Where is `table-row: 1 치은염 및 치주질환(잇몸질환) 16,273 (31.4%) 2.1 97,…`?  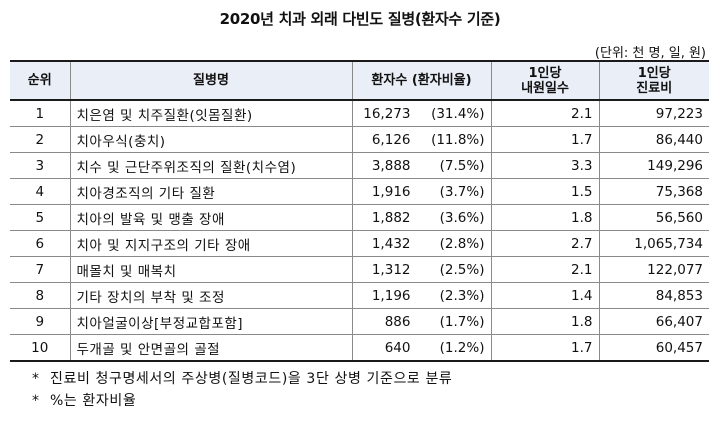 table-row: 1 치은염 및 치주질환(잇몸질환) 16,273 (31.4%) 2.1 97,… is located at coordinates (359, 113).